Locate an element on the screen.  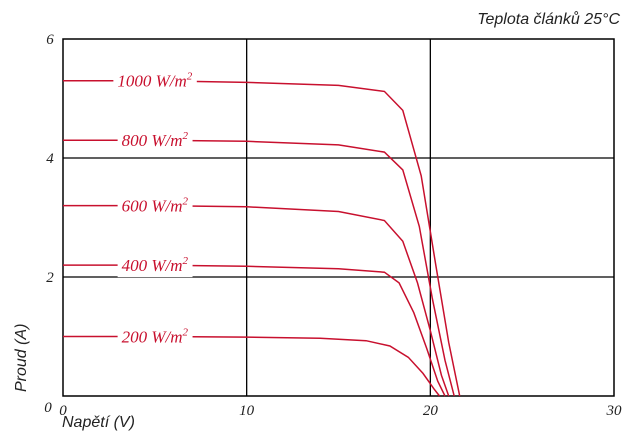
series-label: 400 W/m2 is located at coordinates (155, 265).